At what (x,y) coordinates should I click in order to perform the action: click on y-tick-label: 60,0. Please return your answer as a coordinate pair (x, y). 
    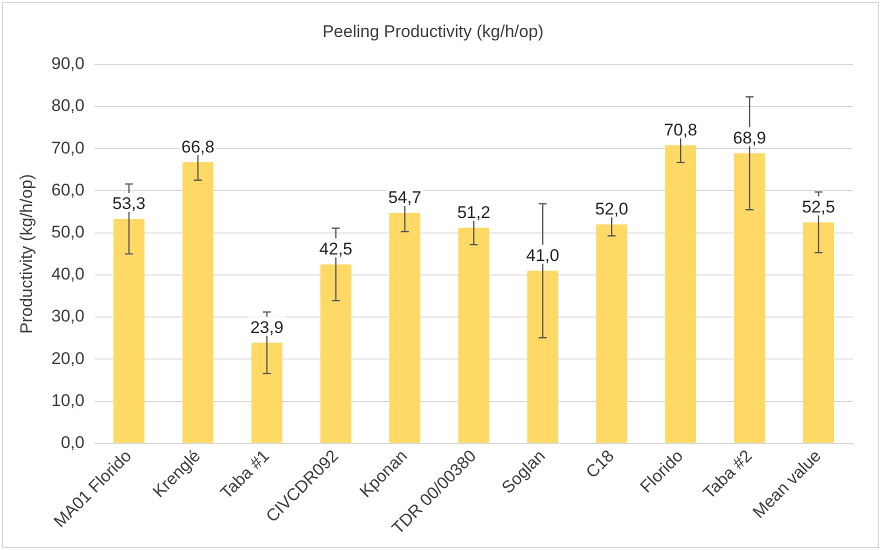
    Looking at the image, I should click on (67, 190).